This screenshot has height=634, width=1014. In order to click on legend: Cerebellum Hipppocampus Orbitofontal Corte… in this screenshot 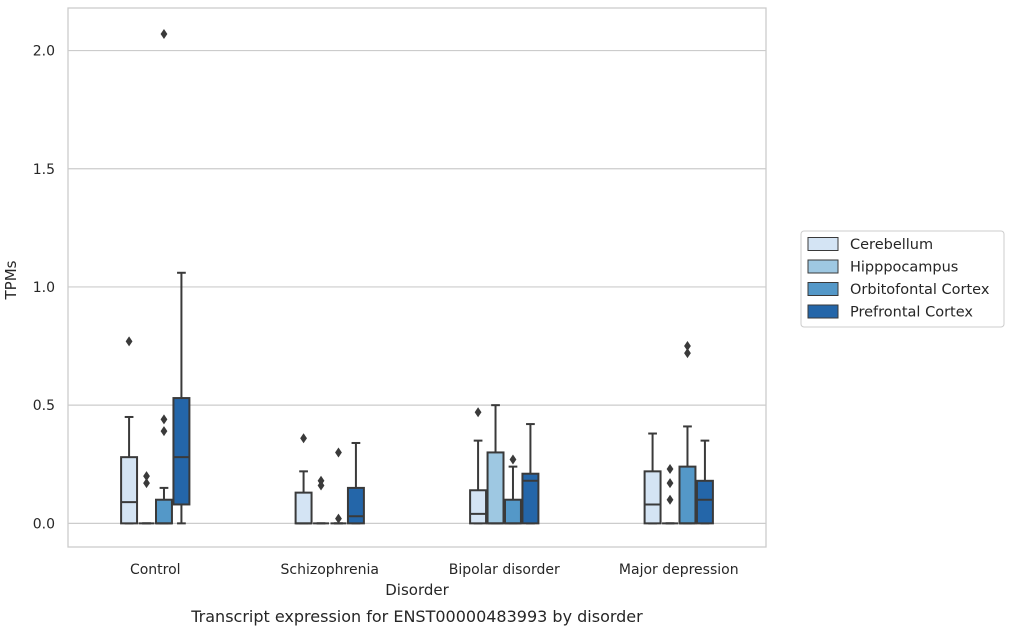, I will do `click(902, 279)`.